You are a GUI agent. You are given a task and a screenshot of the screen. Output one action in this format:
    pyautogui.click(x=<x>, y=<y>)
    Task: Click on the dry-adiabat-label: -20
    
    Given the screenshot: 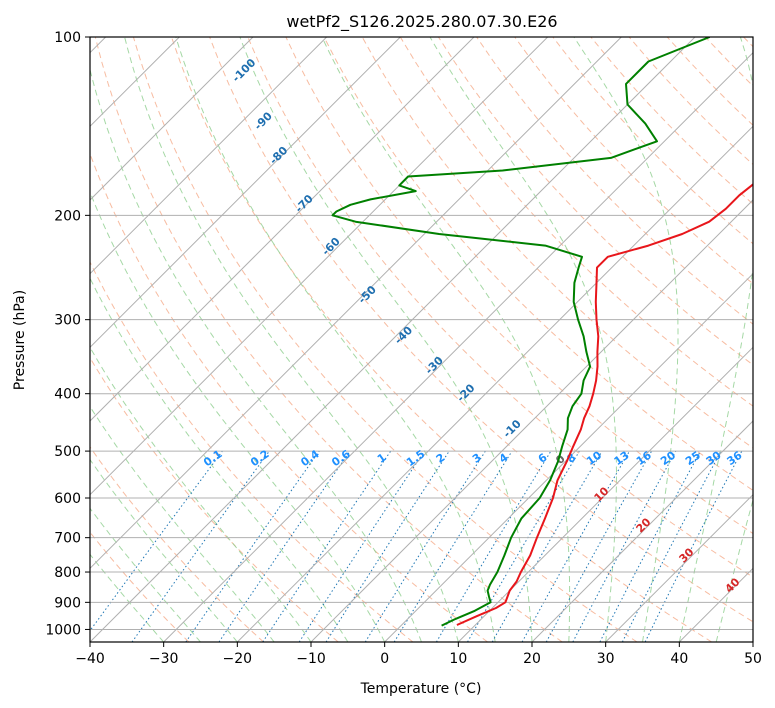 What is the action you would take?
    pyautogui.click(x=465, y=392)
    